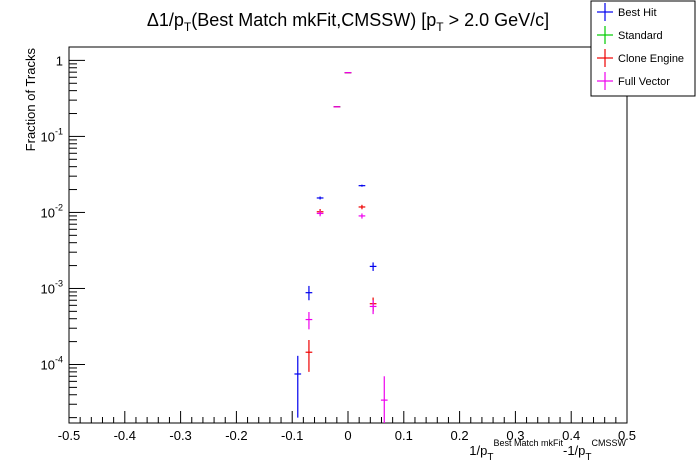  What do you see at coordinates (341, 222) in the screenshot?
I see `series-clone-engine` at bounding box center [341, 222].